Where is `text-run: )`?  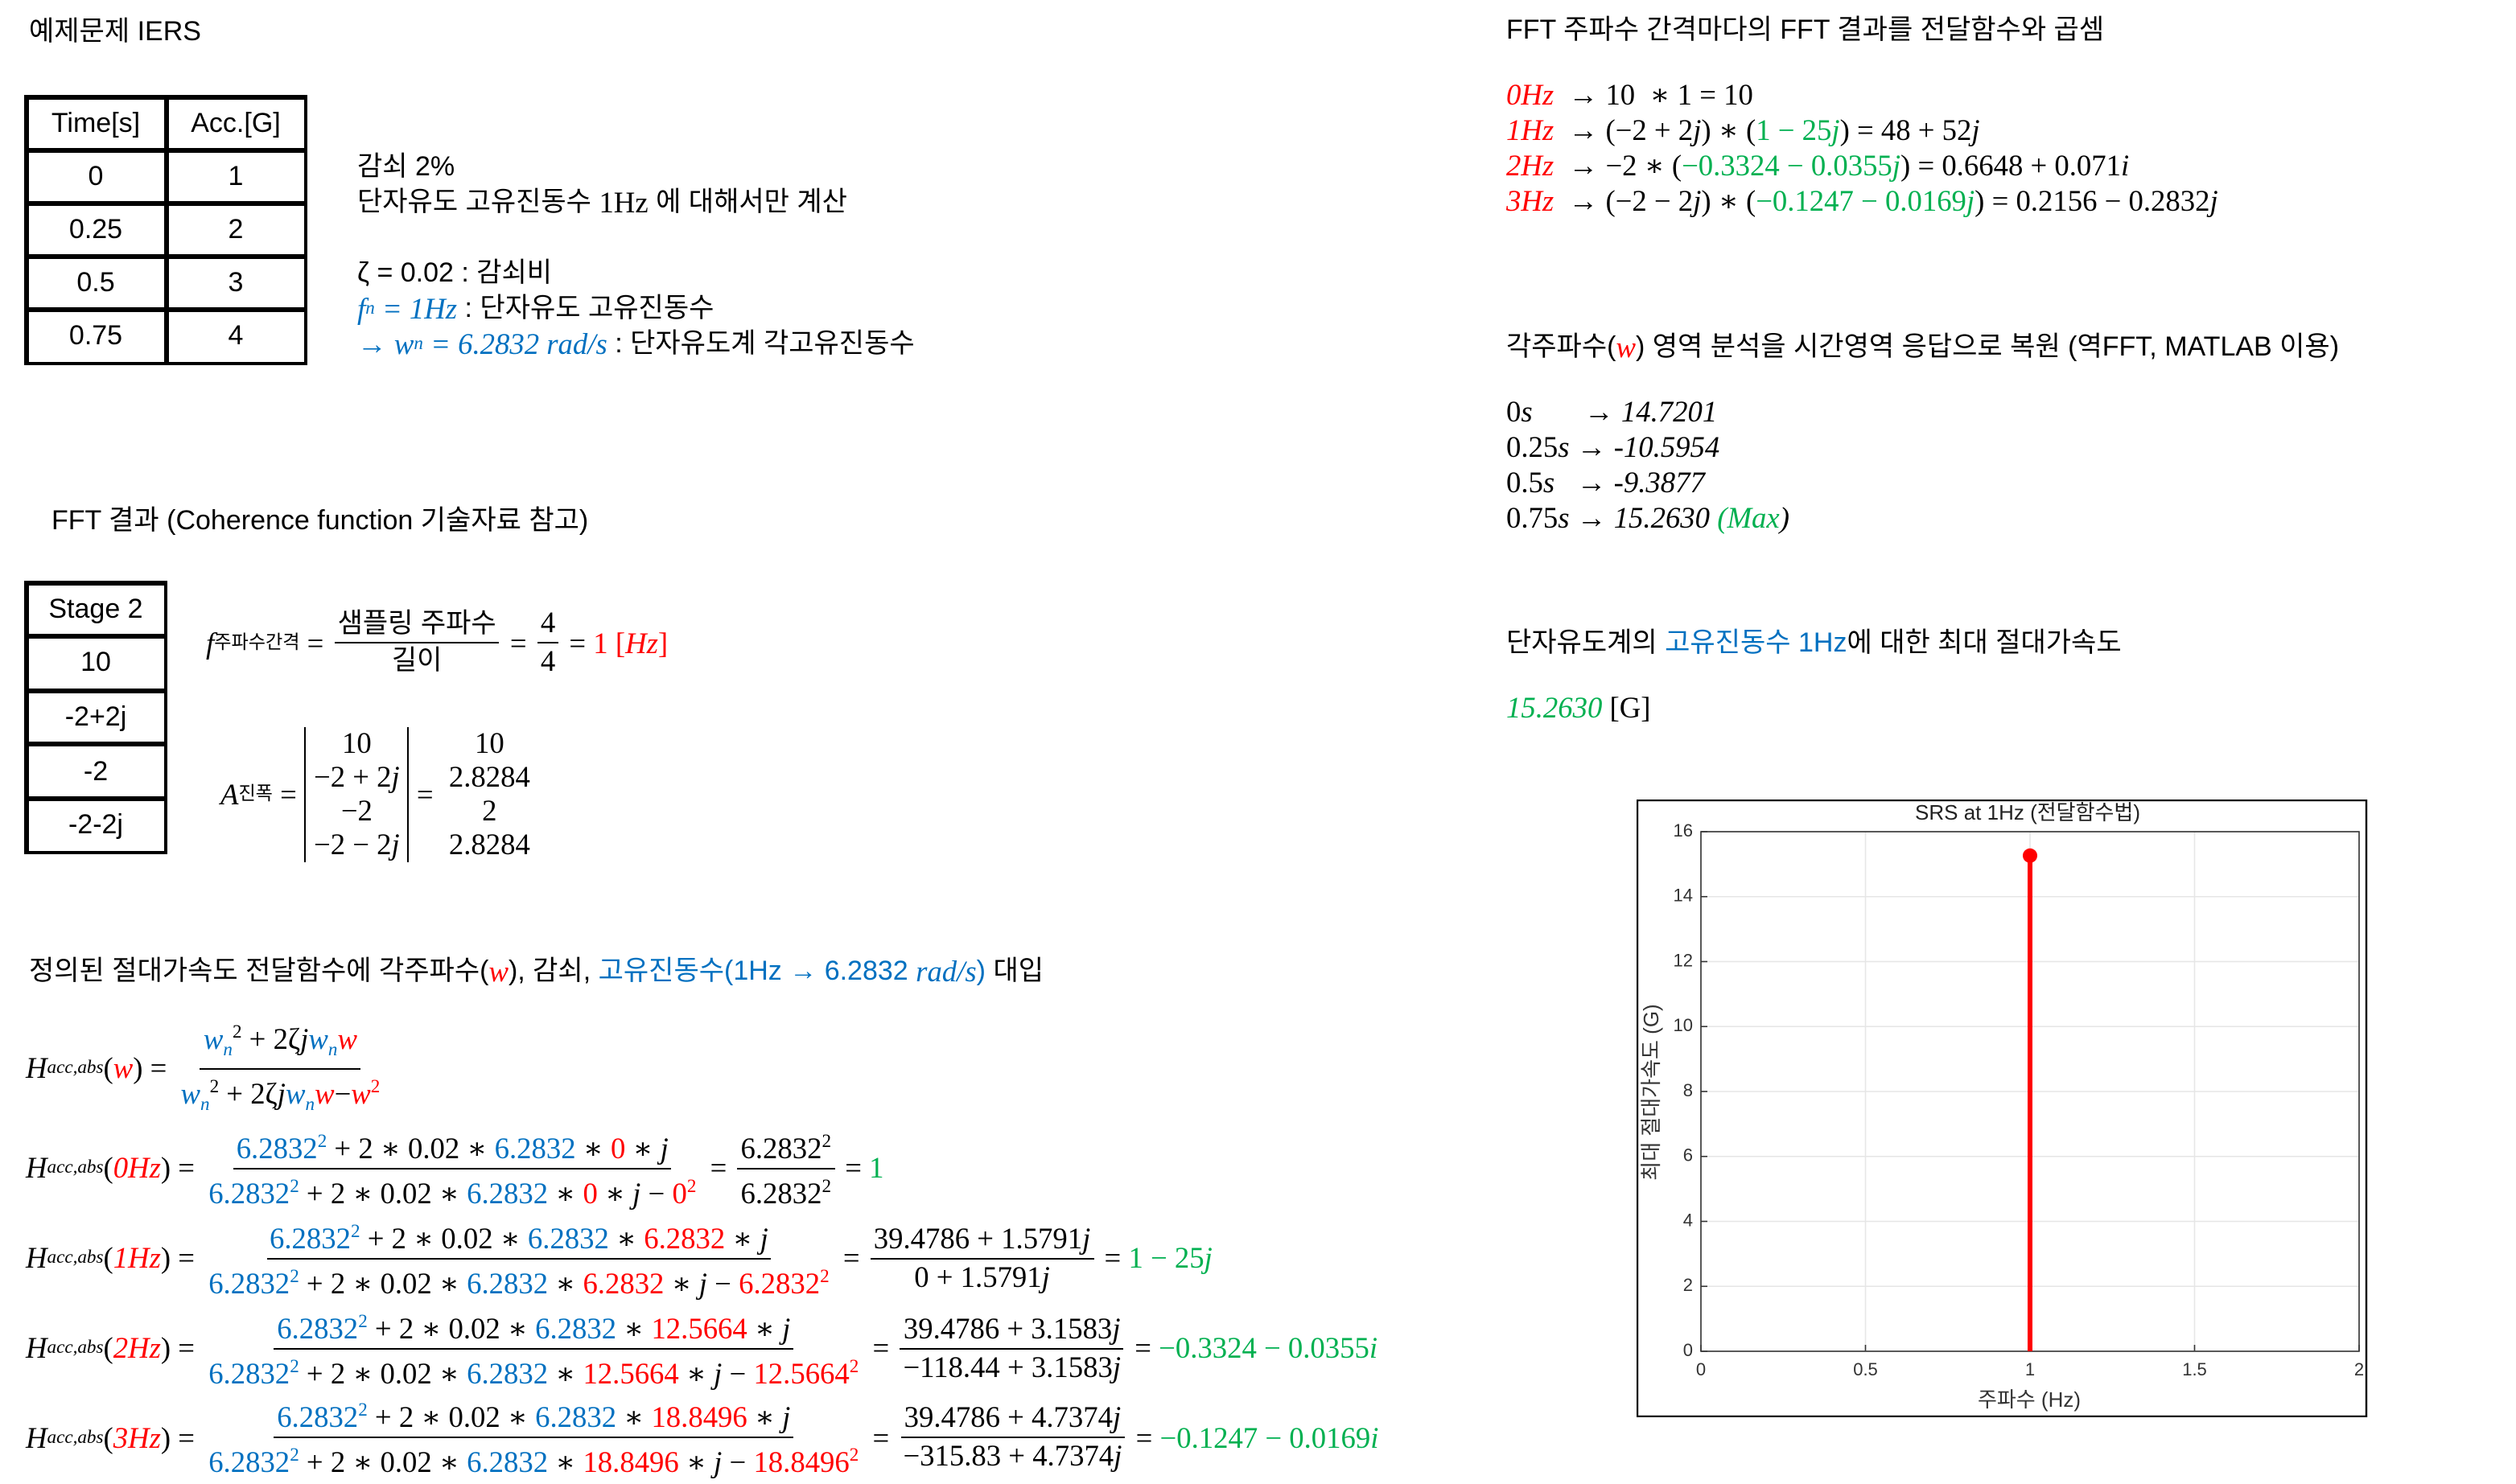
text-run: ) is located at coordinates (1784, 518).